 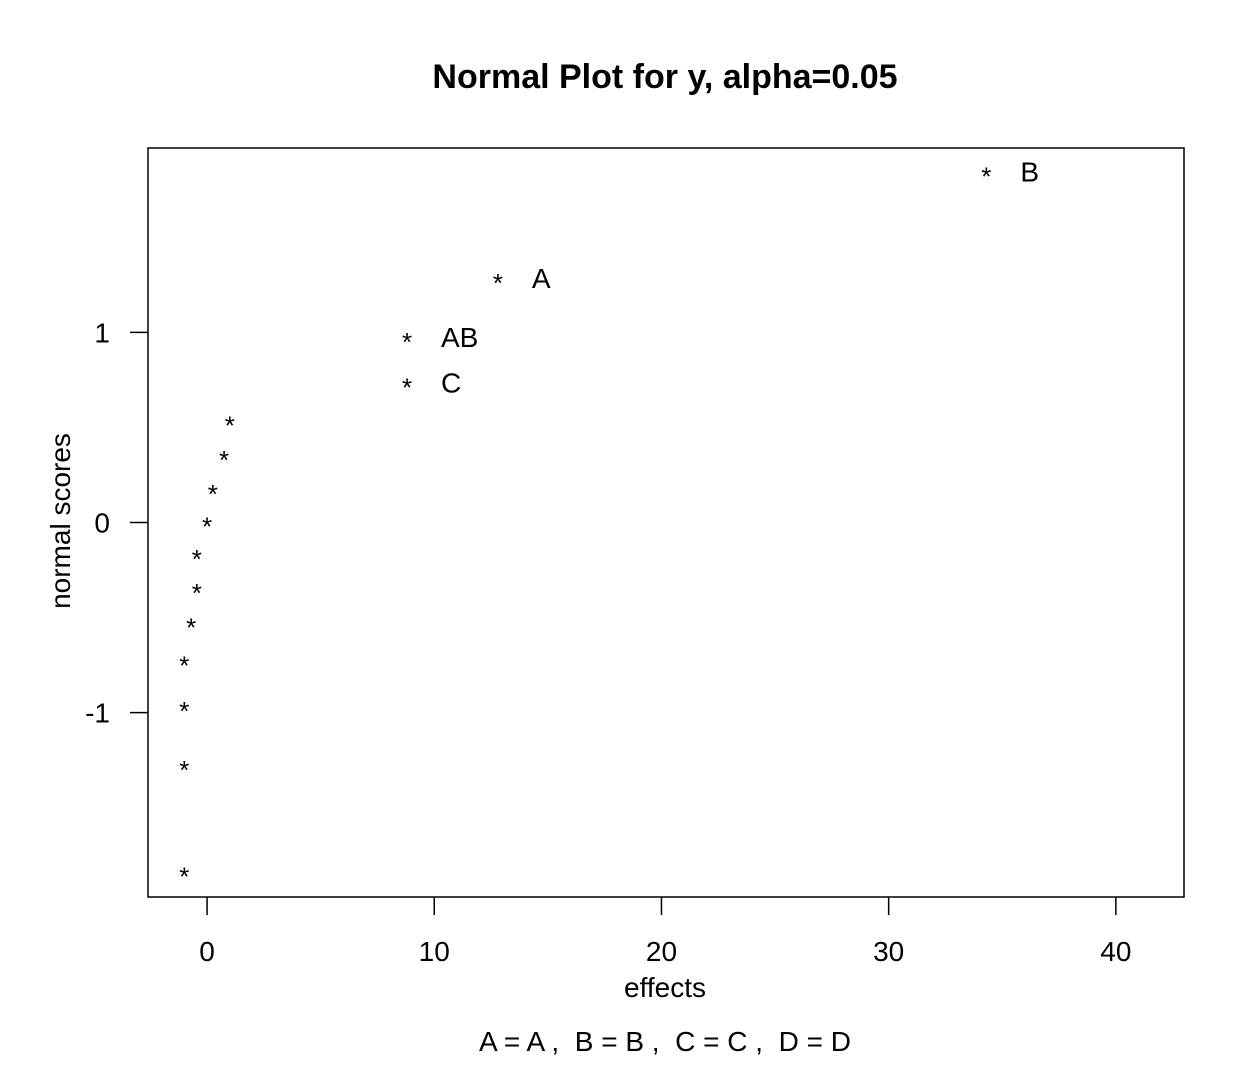 What do you see at coordinates (888, 951) in the screenshot?
I see `x-tick-label: 30` at bounding box center [888, 951].